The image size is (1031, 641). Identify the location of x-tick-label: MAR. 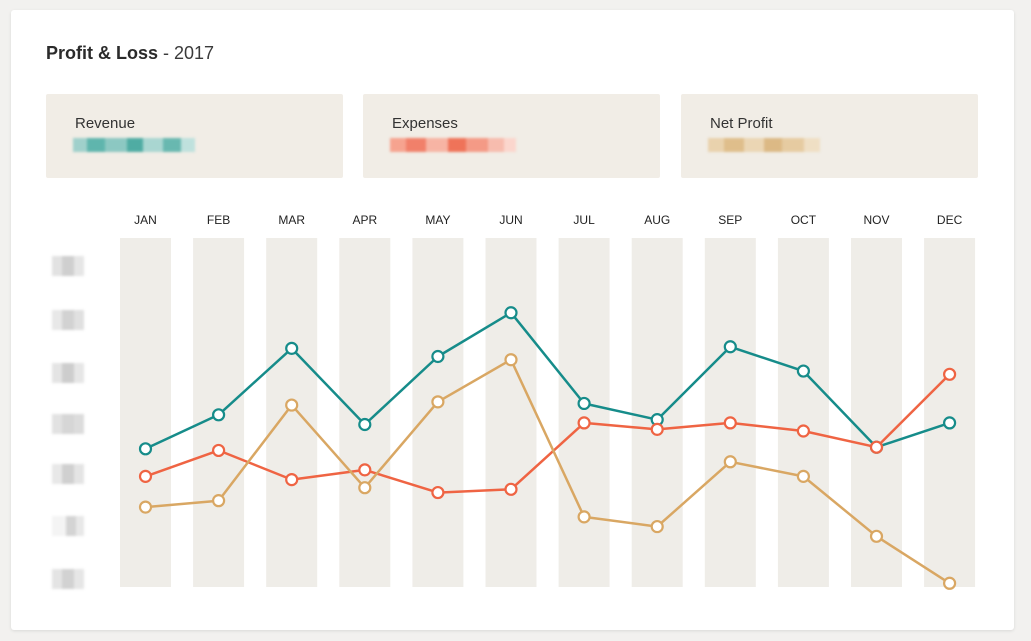
(291, 220).